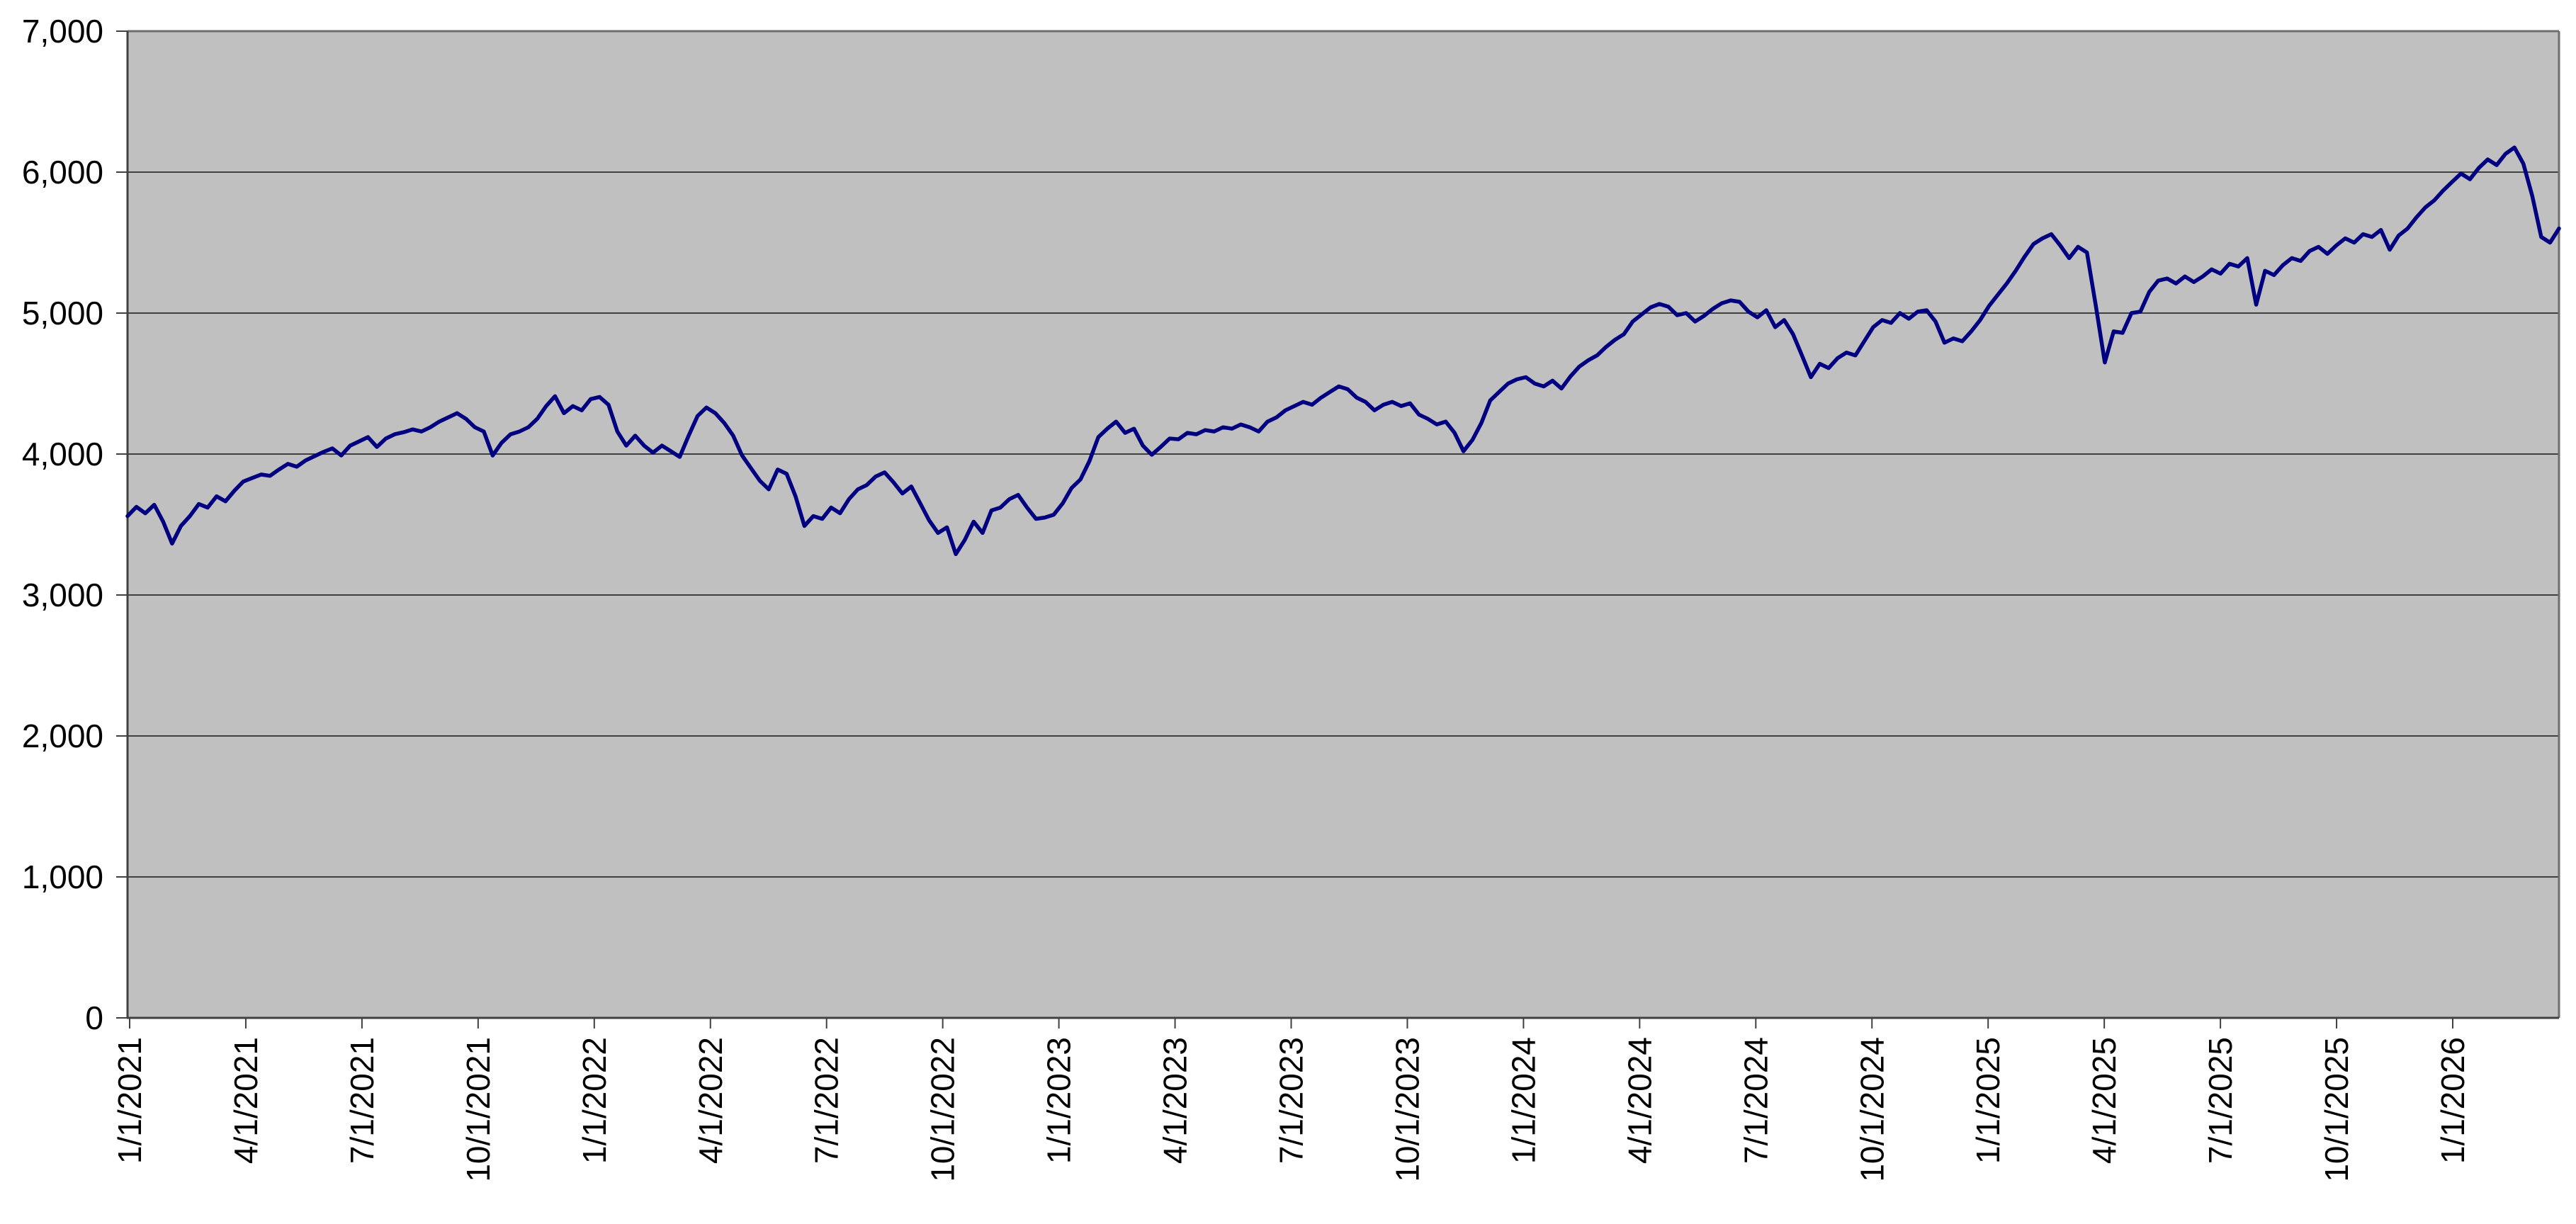 This screenshot has width=2576, height=1224. Describe the element at coordinates (1756, 1101) in the screenshot. I see `x-axis-label: 7/1/2024` at that location.